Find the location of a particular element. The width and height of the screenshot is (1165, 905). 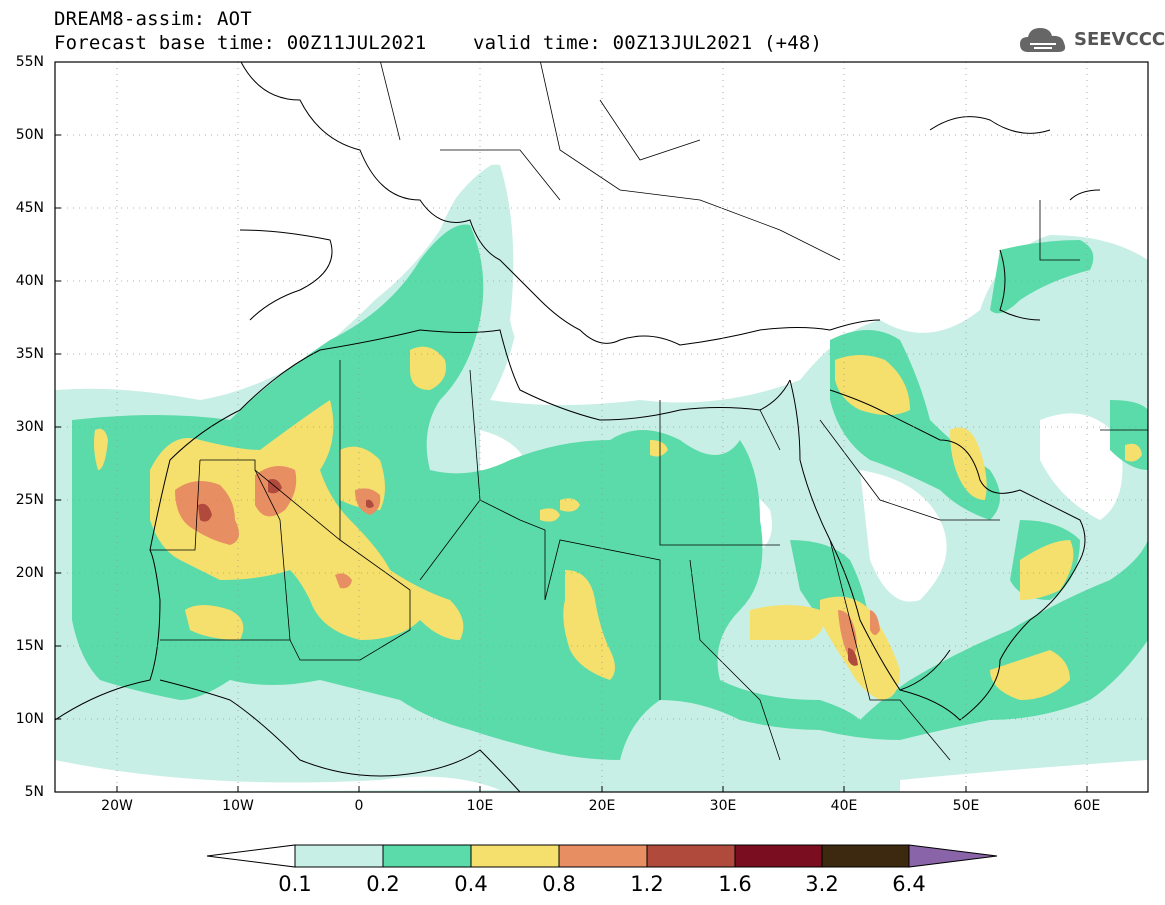

colorbar-high-arrow is located at coordinates (953, 856).